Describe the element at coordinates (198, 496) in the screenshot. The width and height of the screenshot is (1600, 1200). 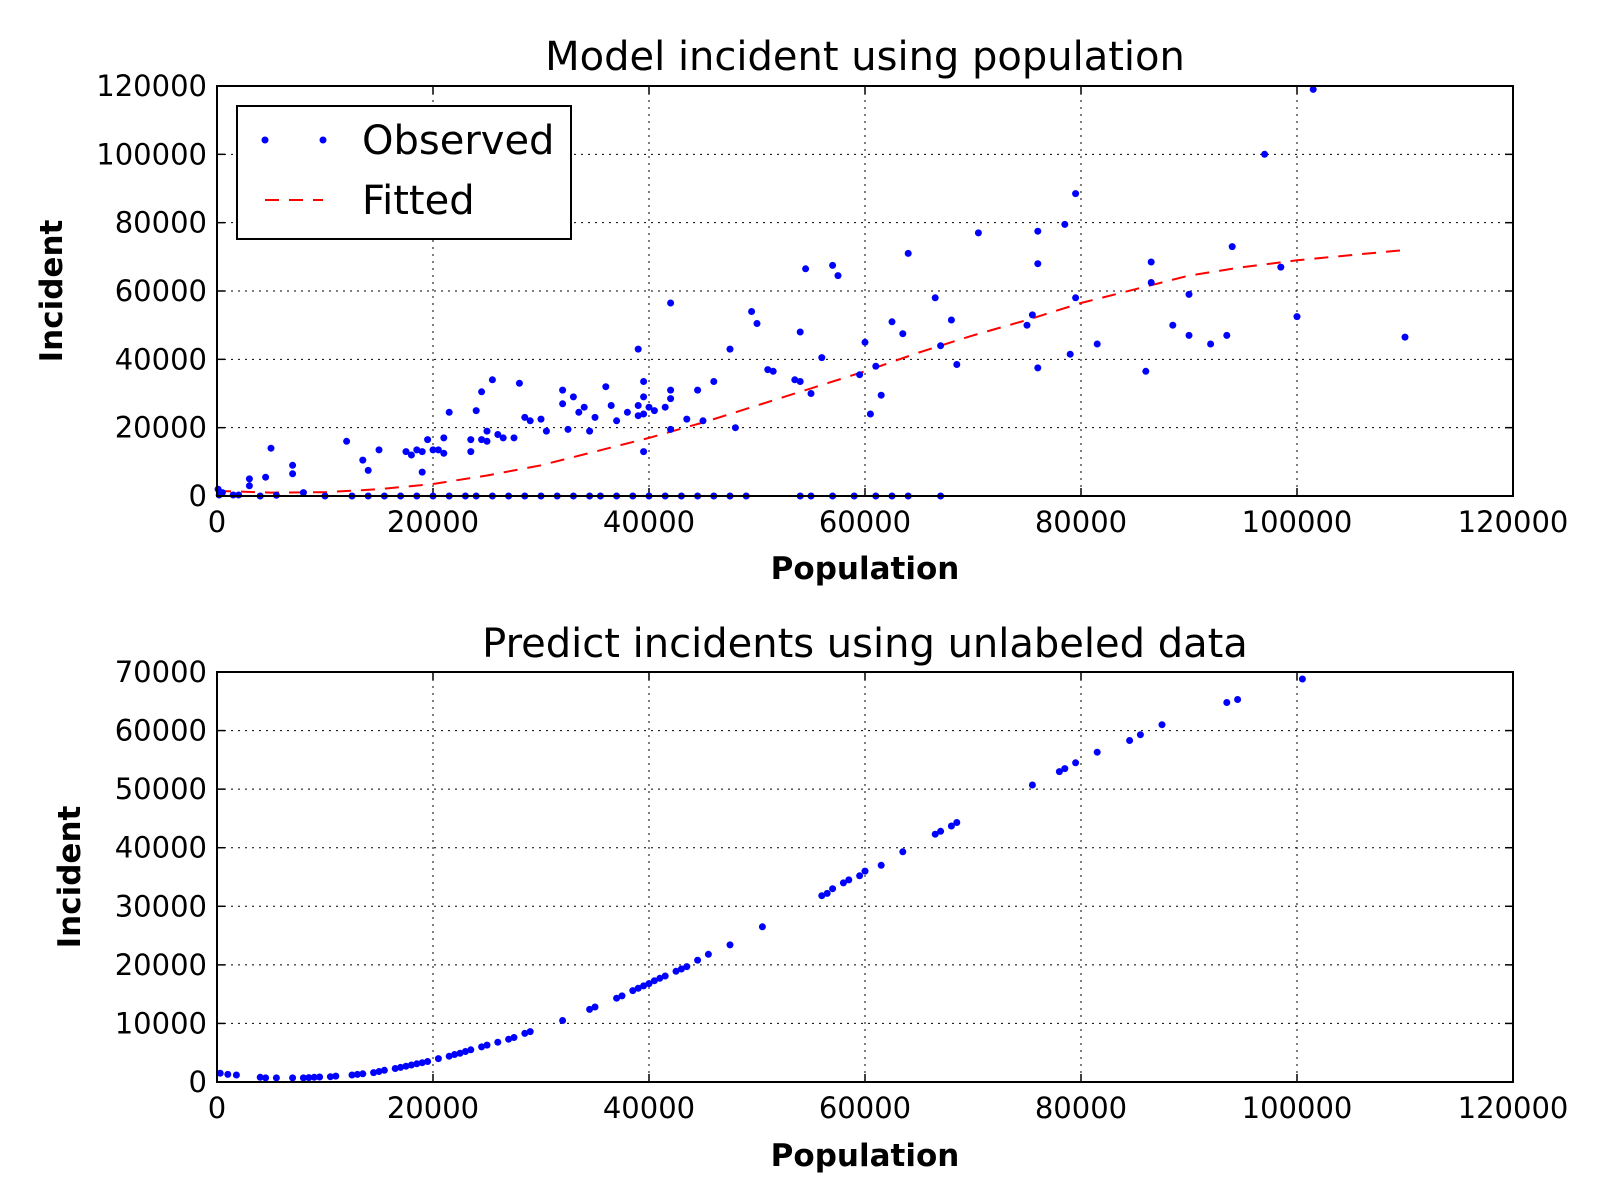
I see `y-tick-label: 0` at that location.